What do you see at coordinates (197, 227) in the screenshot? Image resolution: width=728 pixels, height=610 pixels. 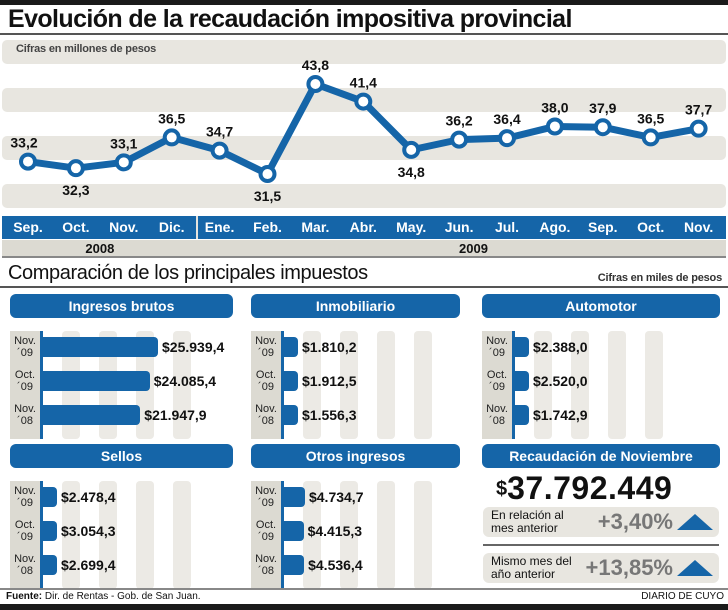 I see `year-divider` at bounding box center [197, 227].